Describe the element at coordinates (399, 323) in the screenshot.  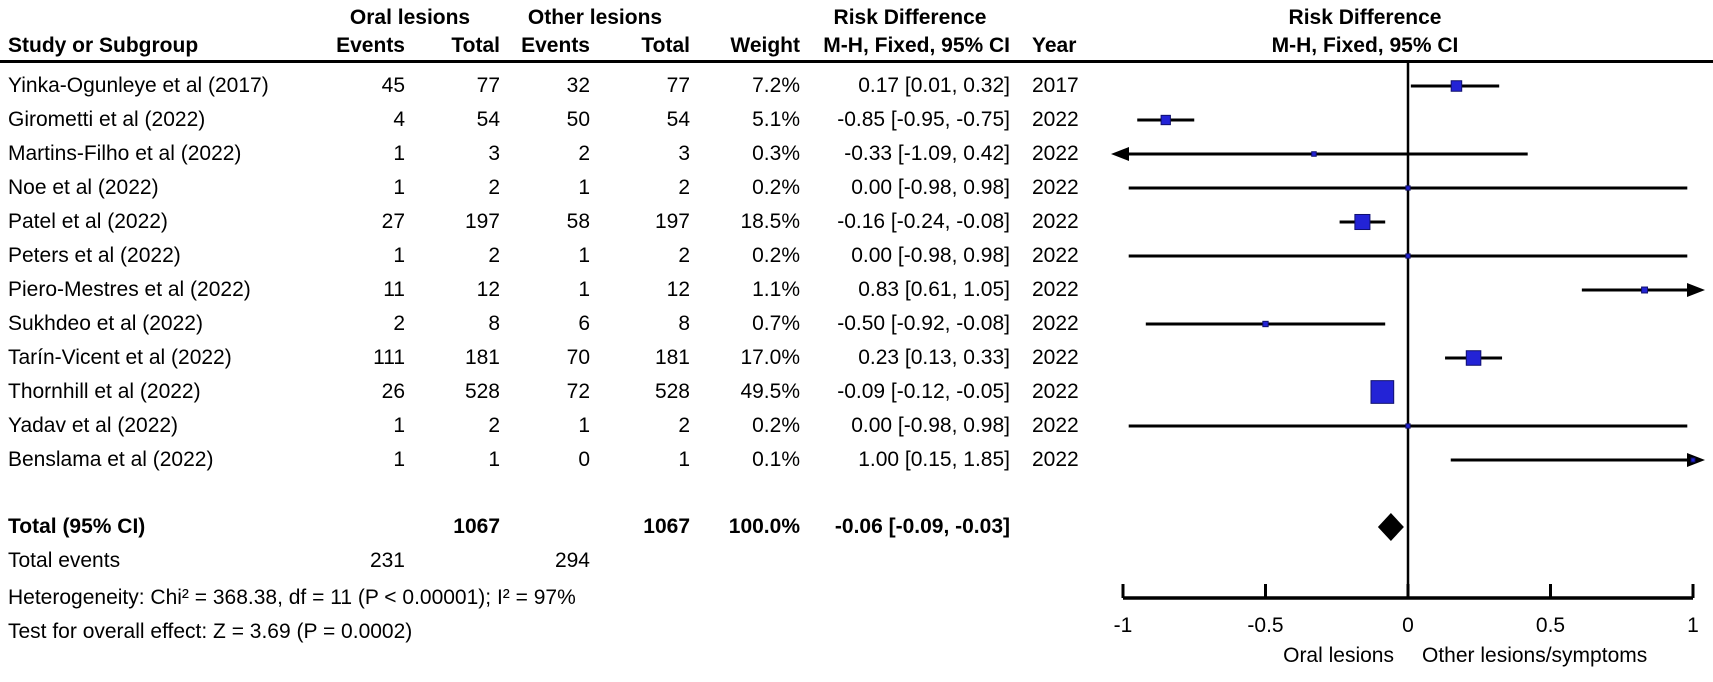
I see `events-oral: 2` at that location.